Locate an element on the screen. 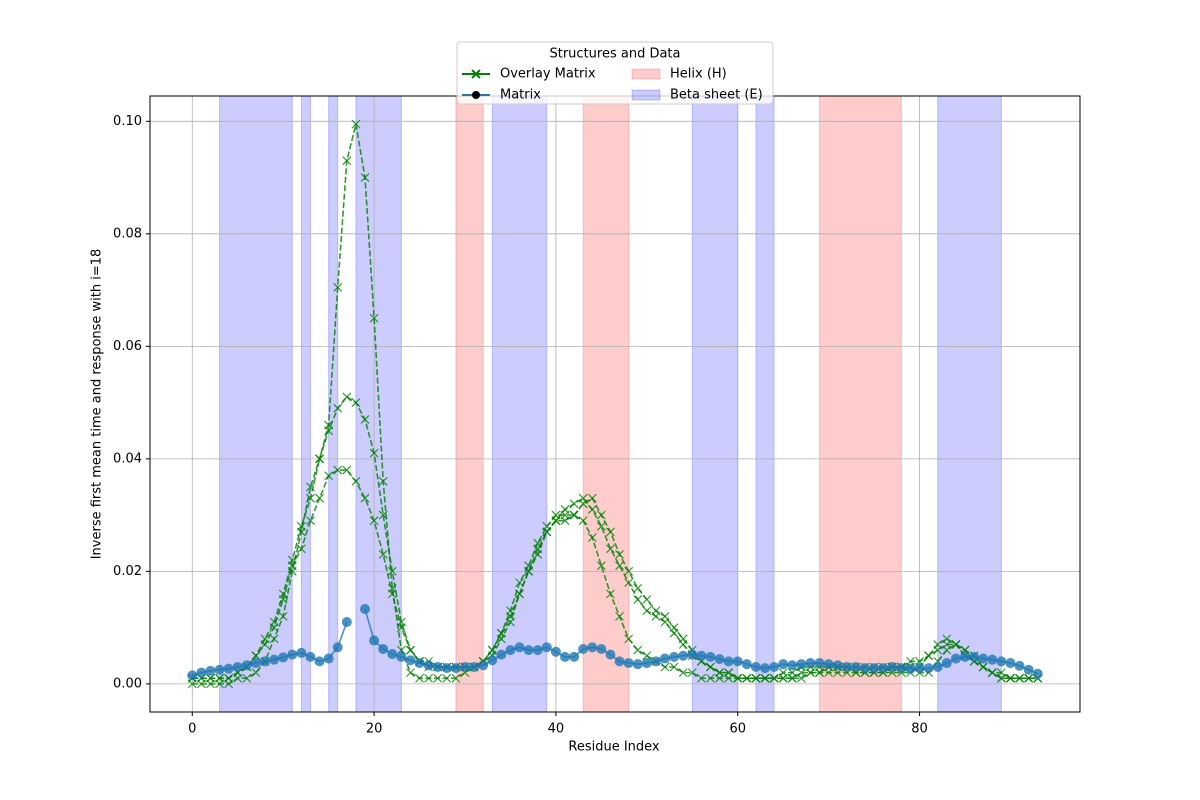  x-tick-label: 0 is located at coordinates (192, 729).